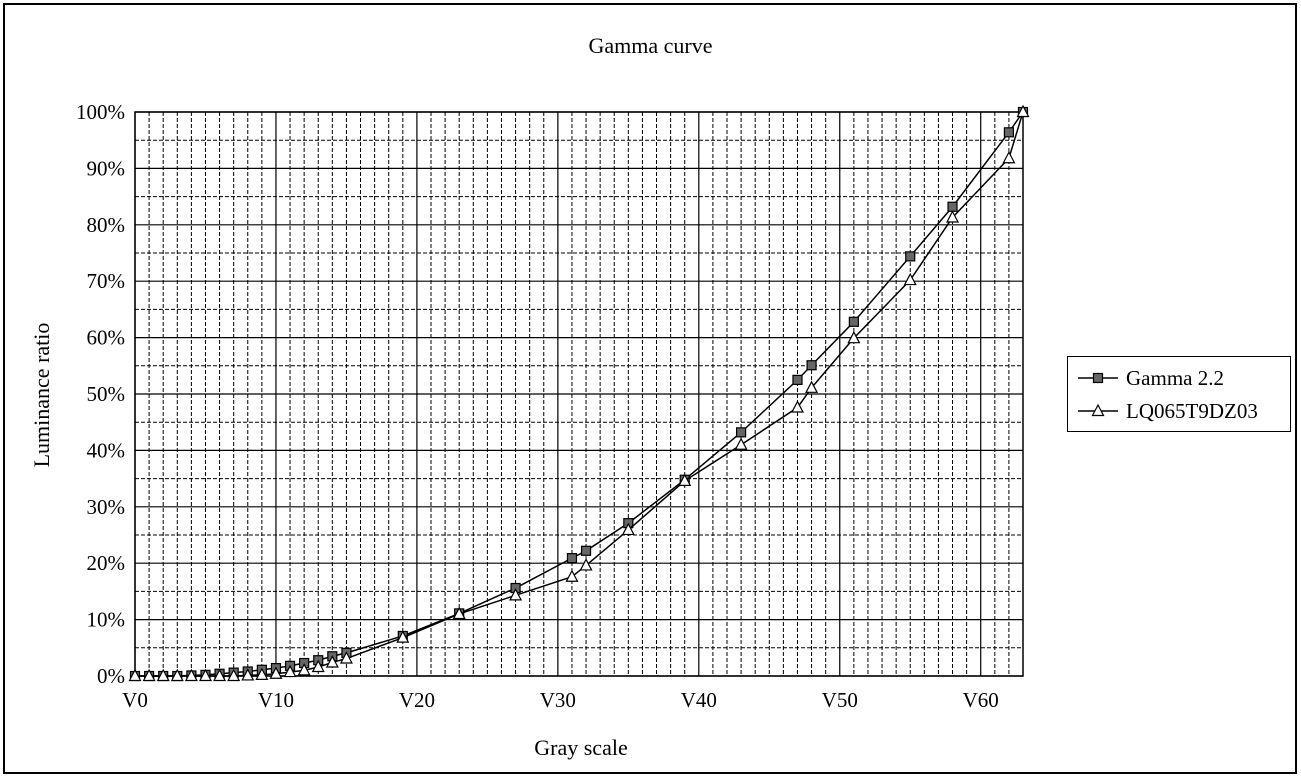 The width and height of the screenshot is (1301, 778). Describe the element at coordinates (276, 700) in the screenshot. I see `x-tick-label: V10` at that location.